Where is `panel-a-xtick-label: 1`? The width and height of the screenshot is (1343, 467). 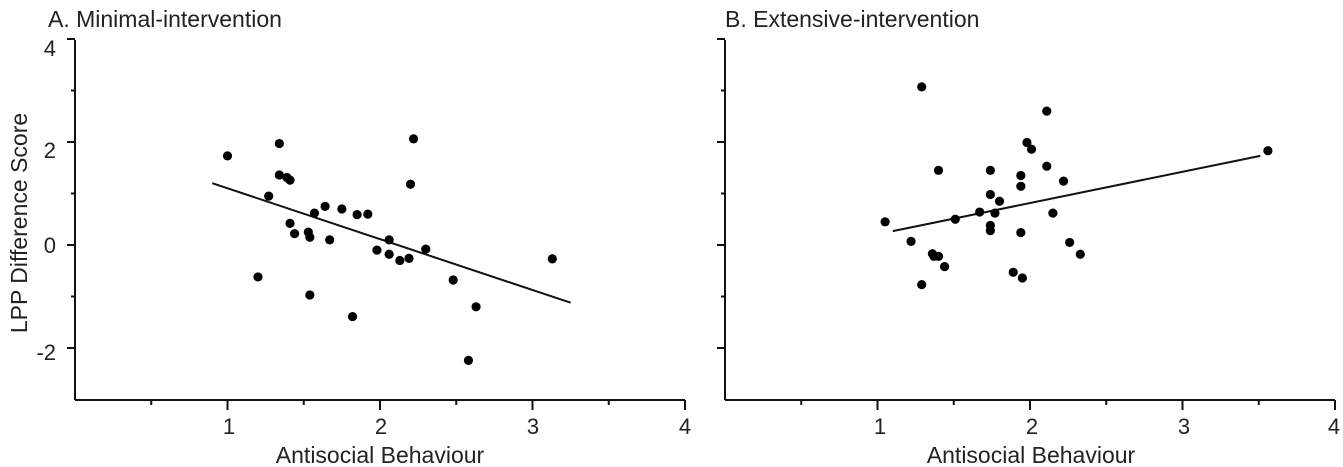
panel-a-xtick-label: 1 is located at coordinates (229, 426).